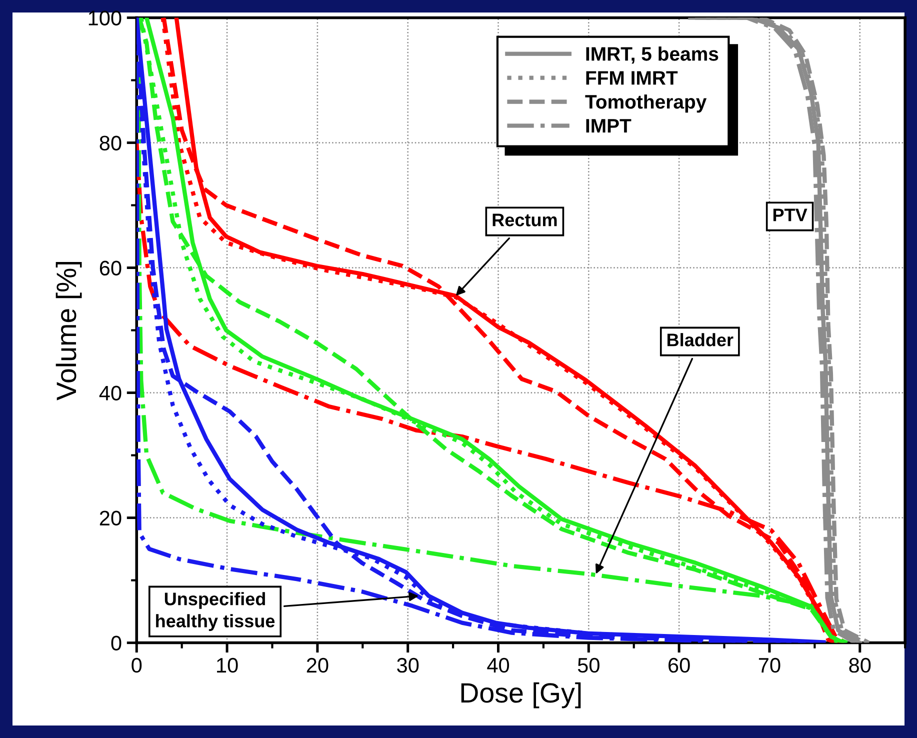  What do you see at coordinates (679, 665) in the screenshot?
I see `x-tick-label: 60` at bounding box center [679, 665].